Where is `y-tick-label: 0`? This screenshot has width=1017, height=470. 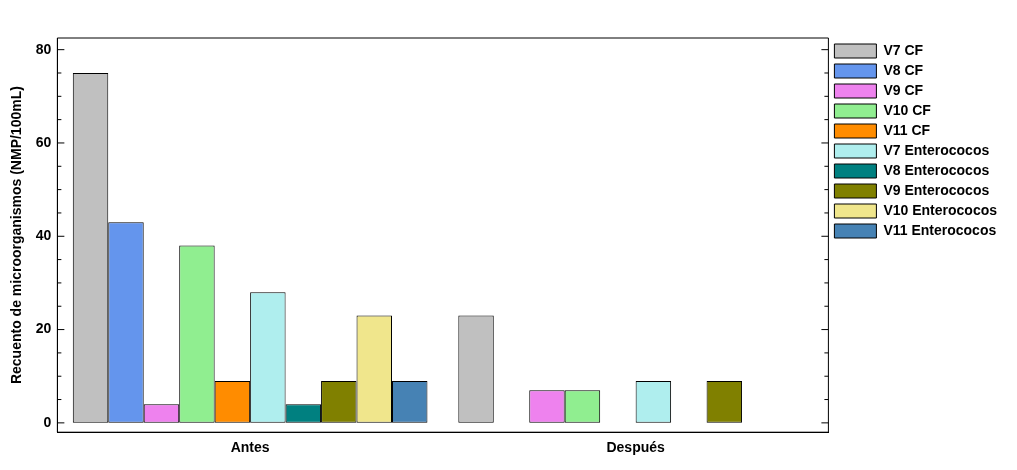
y-tick-label: 0 is located at coordinates (47, 421).